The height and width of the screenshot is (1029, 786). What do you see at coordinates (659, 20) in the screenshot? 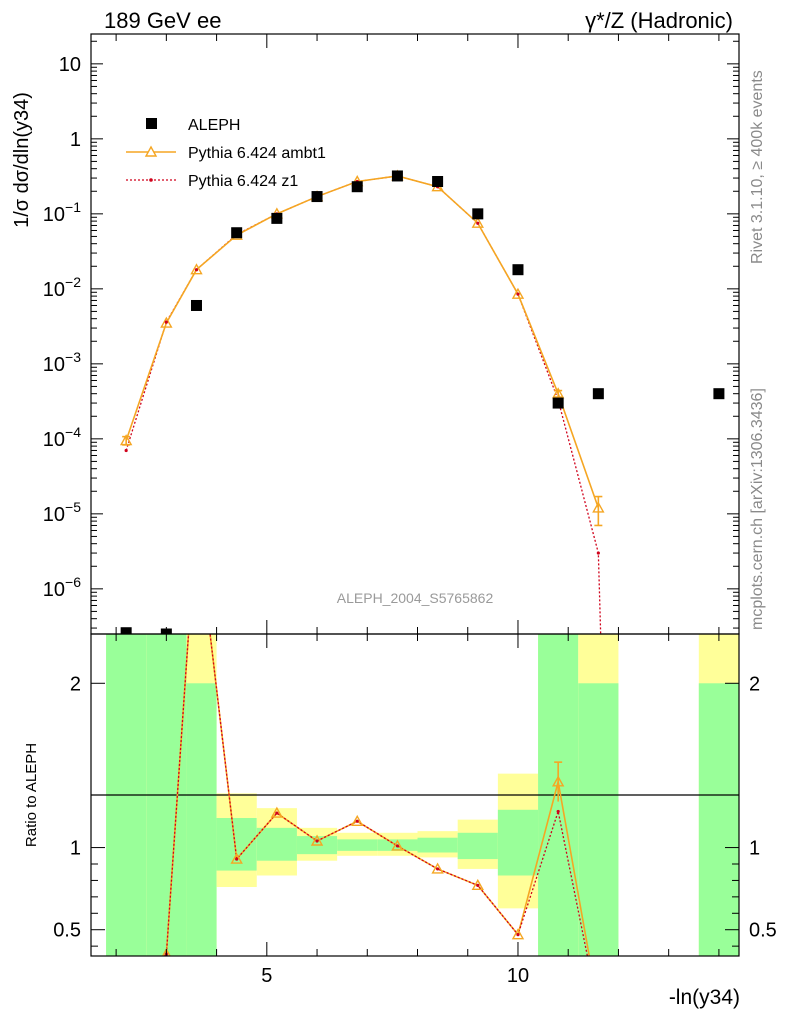
I see `header-right-label: γ*/Z (Hadronic)` at bounding box center [659, 20].